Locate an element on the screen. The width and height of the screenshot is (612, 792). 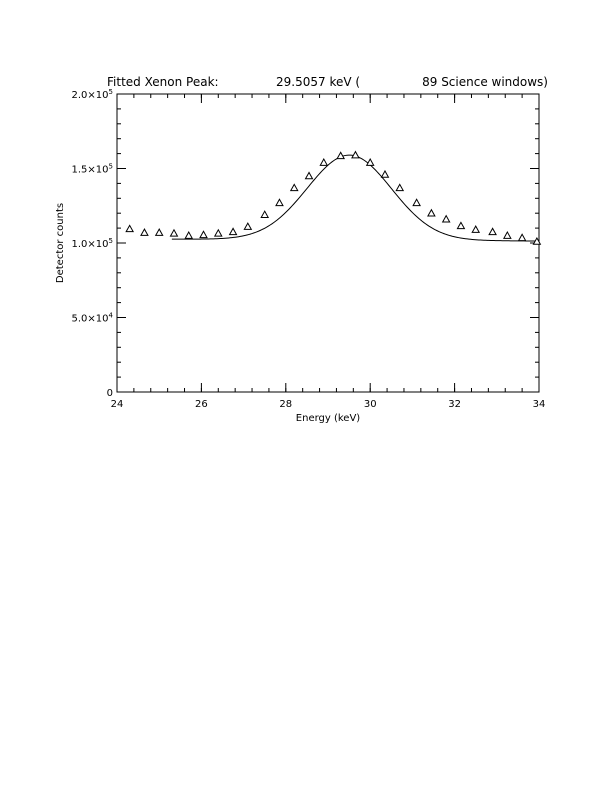
y-tick-labels: 0 5.0×10⁴ 1.0×10⁵ 1.5×10⁵ 2.0×10⁵ is located at coordinates (93, 243).